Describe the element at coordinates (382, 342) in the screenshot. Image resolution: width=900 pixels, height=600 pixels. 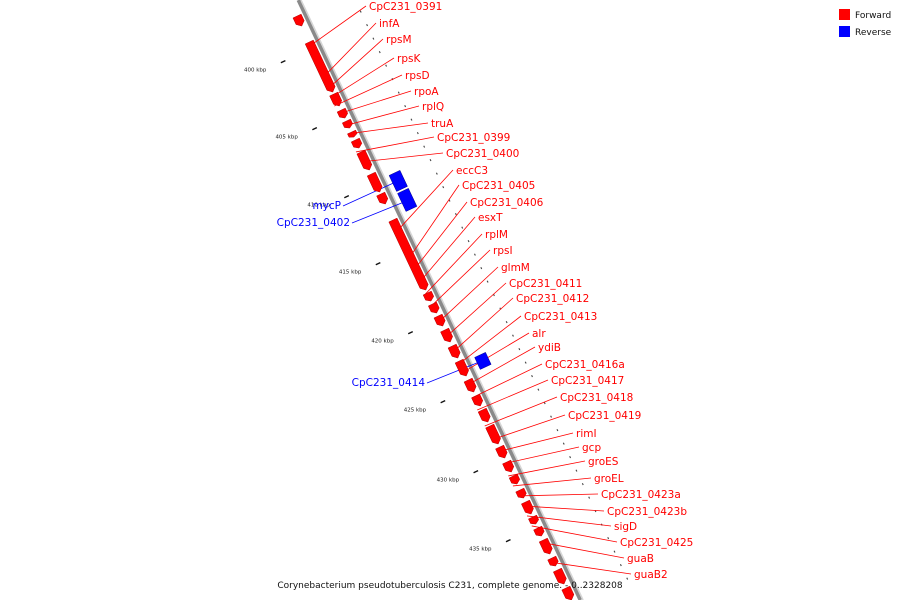
I see `major-tick-label: 420 kbp` at that location.